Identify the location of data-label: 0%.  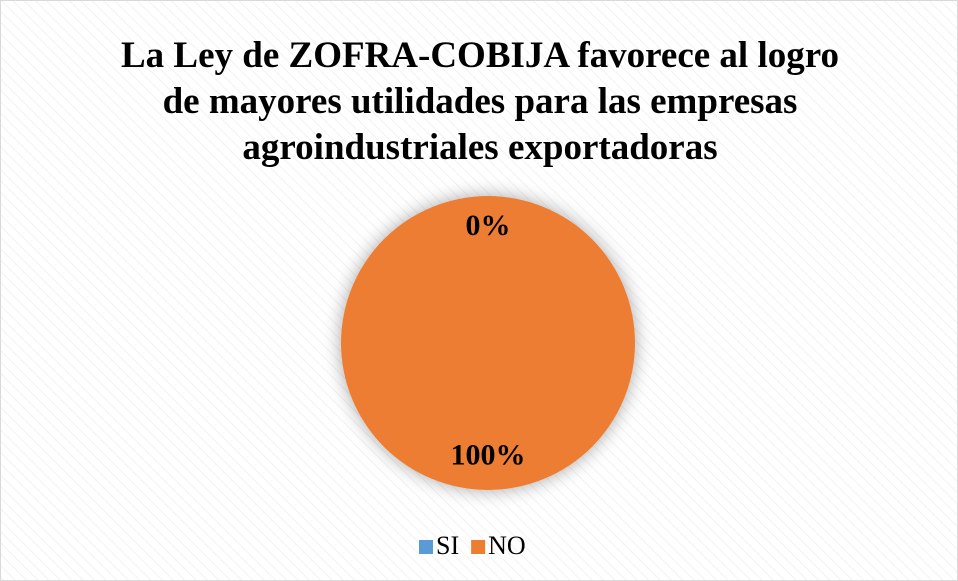
(488, 225).